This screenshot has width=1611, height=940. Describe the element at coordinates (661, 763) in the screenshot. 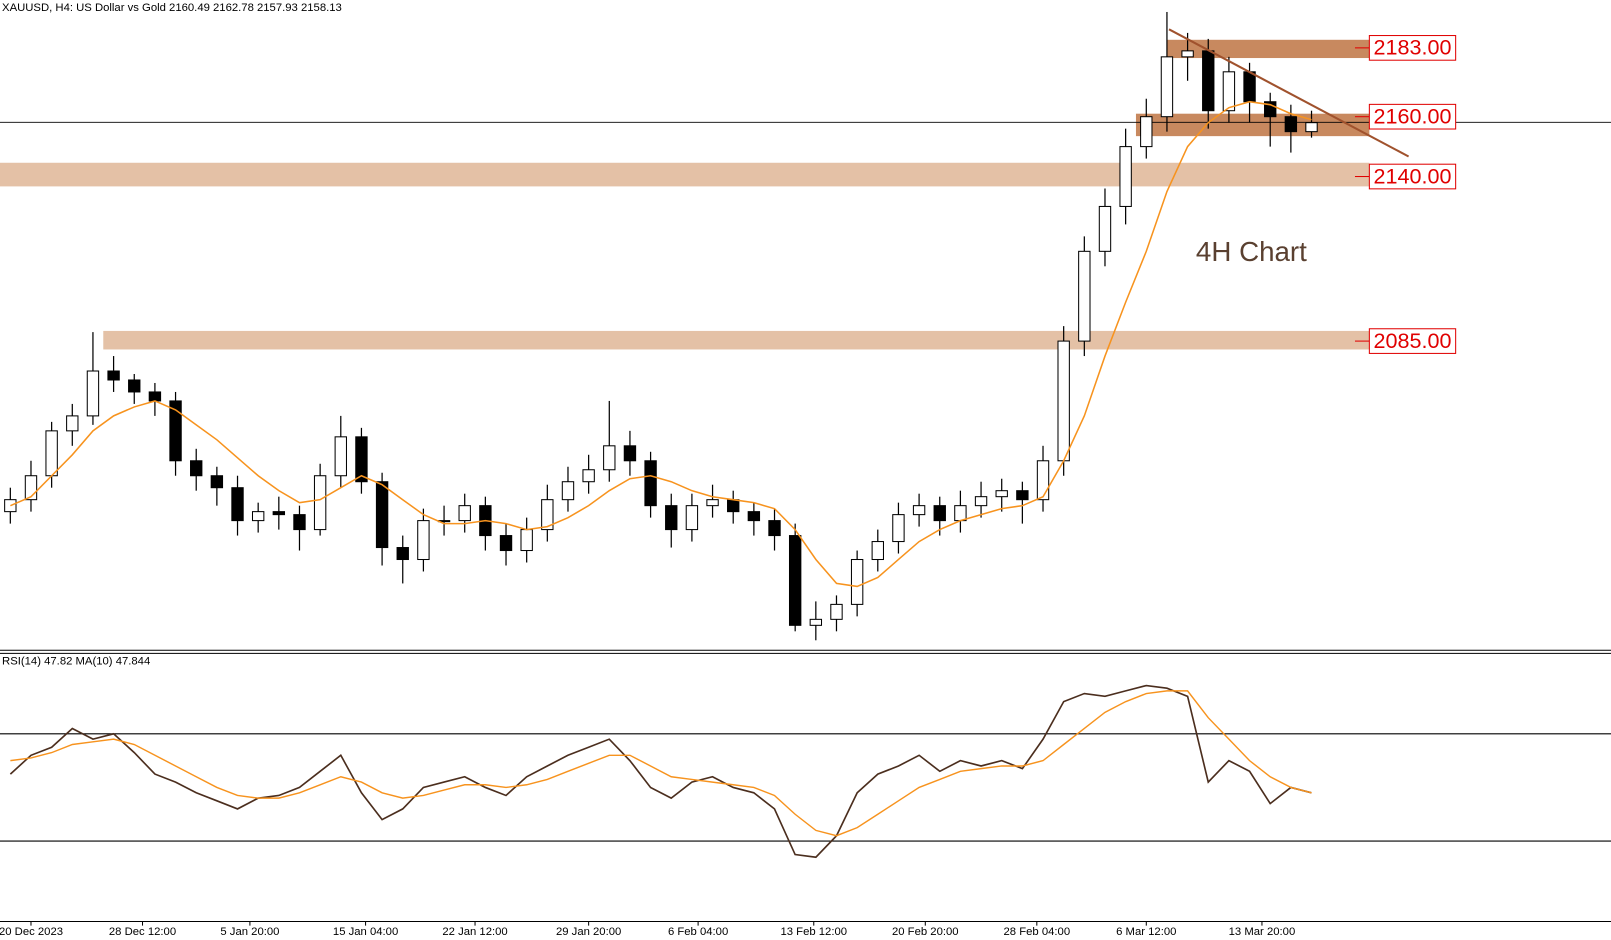

I see `rsi-ma-line` at that location.